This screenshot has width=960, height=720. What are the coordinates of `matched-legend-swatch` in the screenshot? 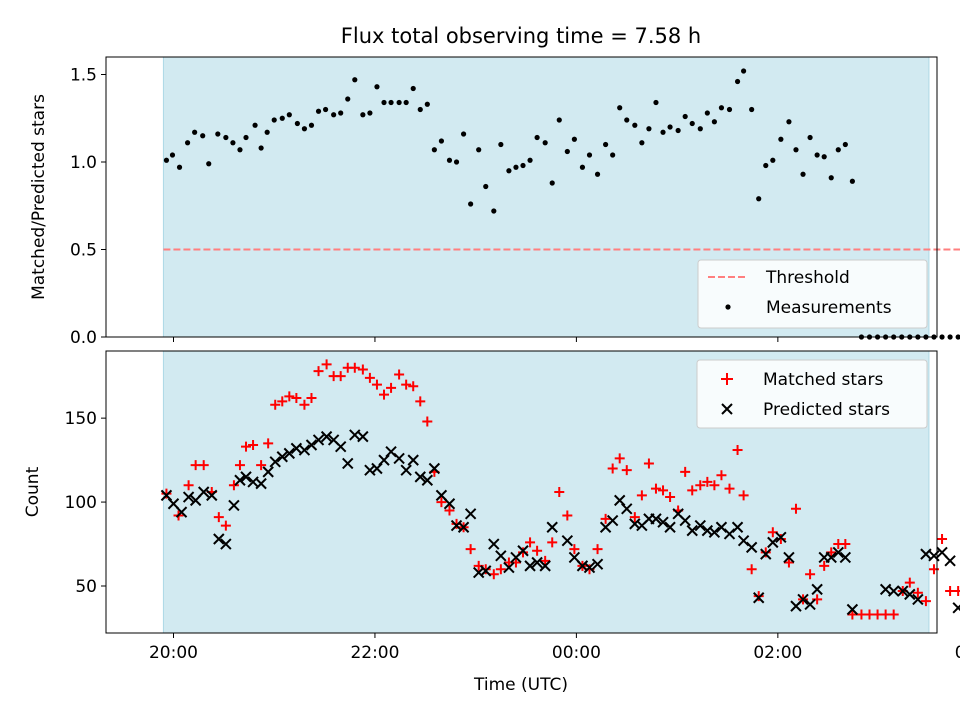 It's located at (727, 379).